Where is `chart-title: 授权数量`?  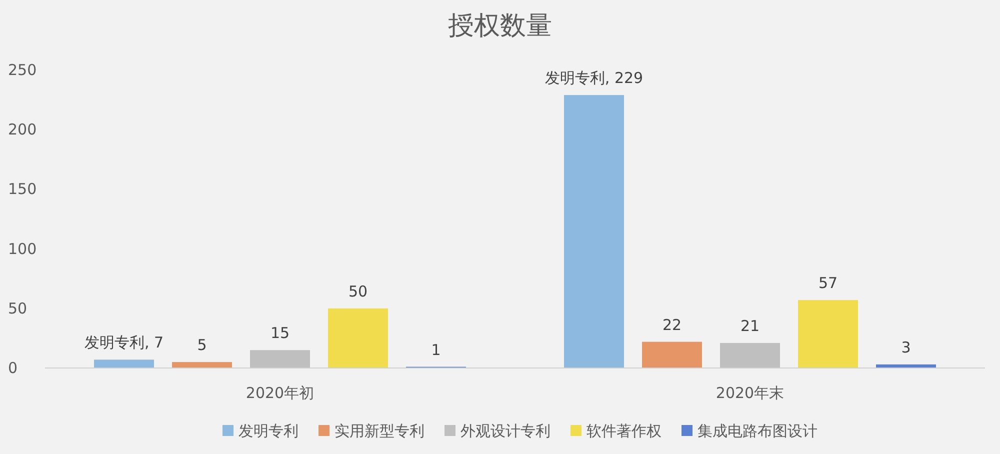 chart-title: 授权数量 is located at coordinates (500, 26).